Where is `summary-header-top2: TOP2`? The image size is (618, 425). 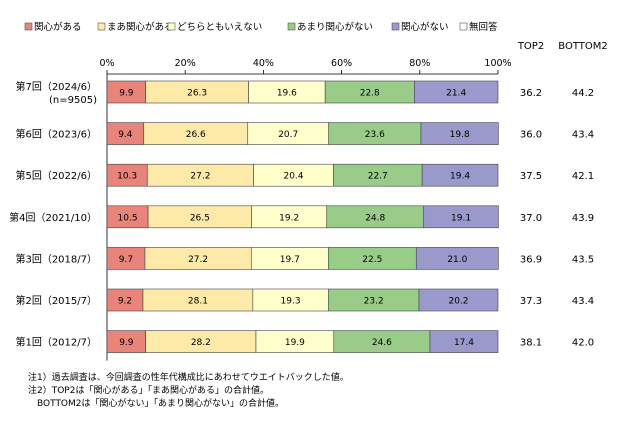
summary-header-top2: TOP2 is located at coordinates (530, 46).